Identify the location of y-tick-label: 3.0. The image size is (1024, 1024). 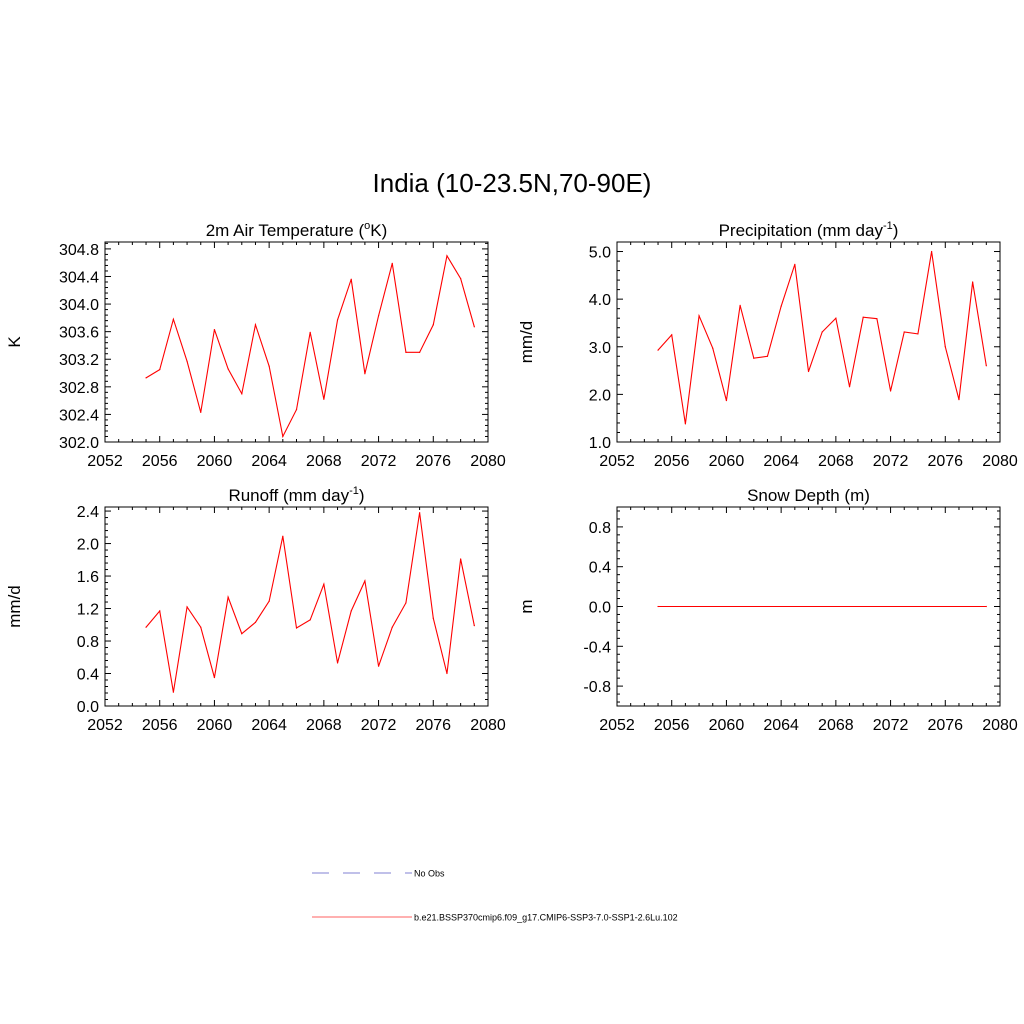
(600, 348).